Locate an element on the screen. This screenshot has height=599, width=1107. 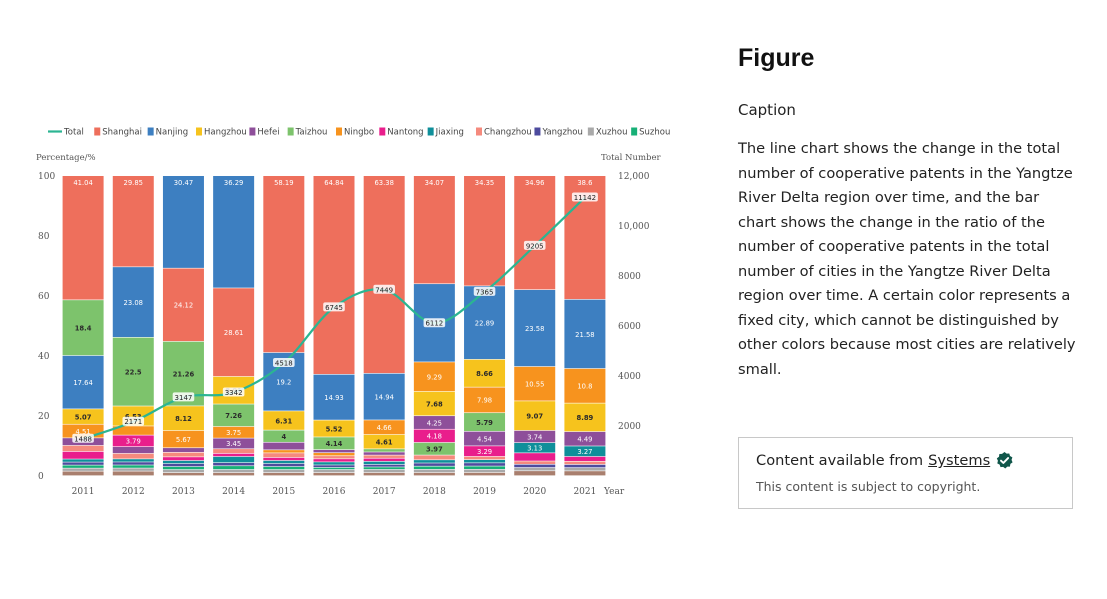
bar-data-label: 21.58 is located at coordinates (584, 335).